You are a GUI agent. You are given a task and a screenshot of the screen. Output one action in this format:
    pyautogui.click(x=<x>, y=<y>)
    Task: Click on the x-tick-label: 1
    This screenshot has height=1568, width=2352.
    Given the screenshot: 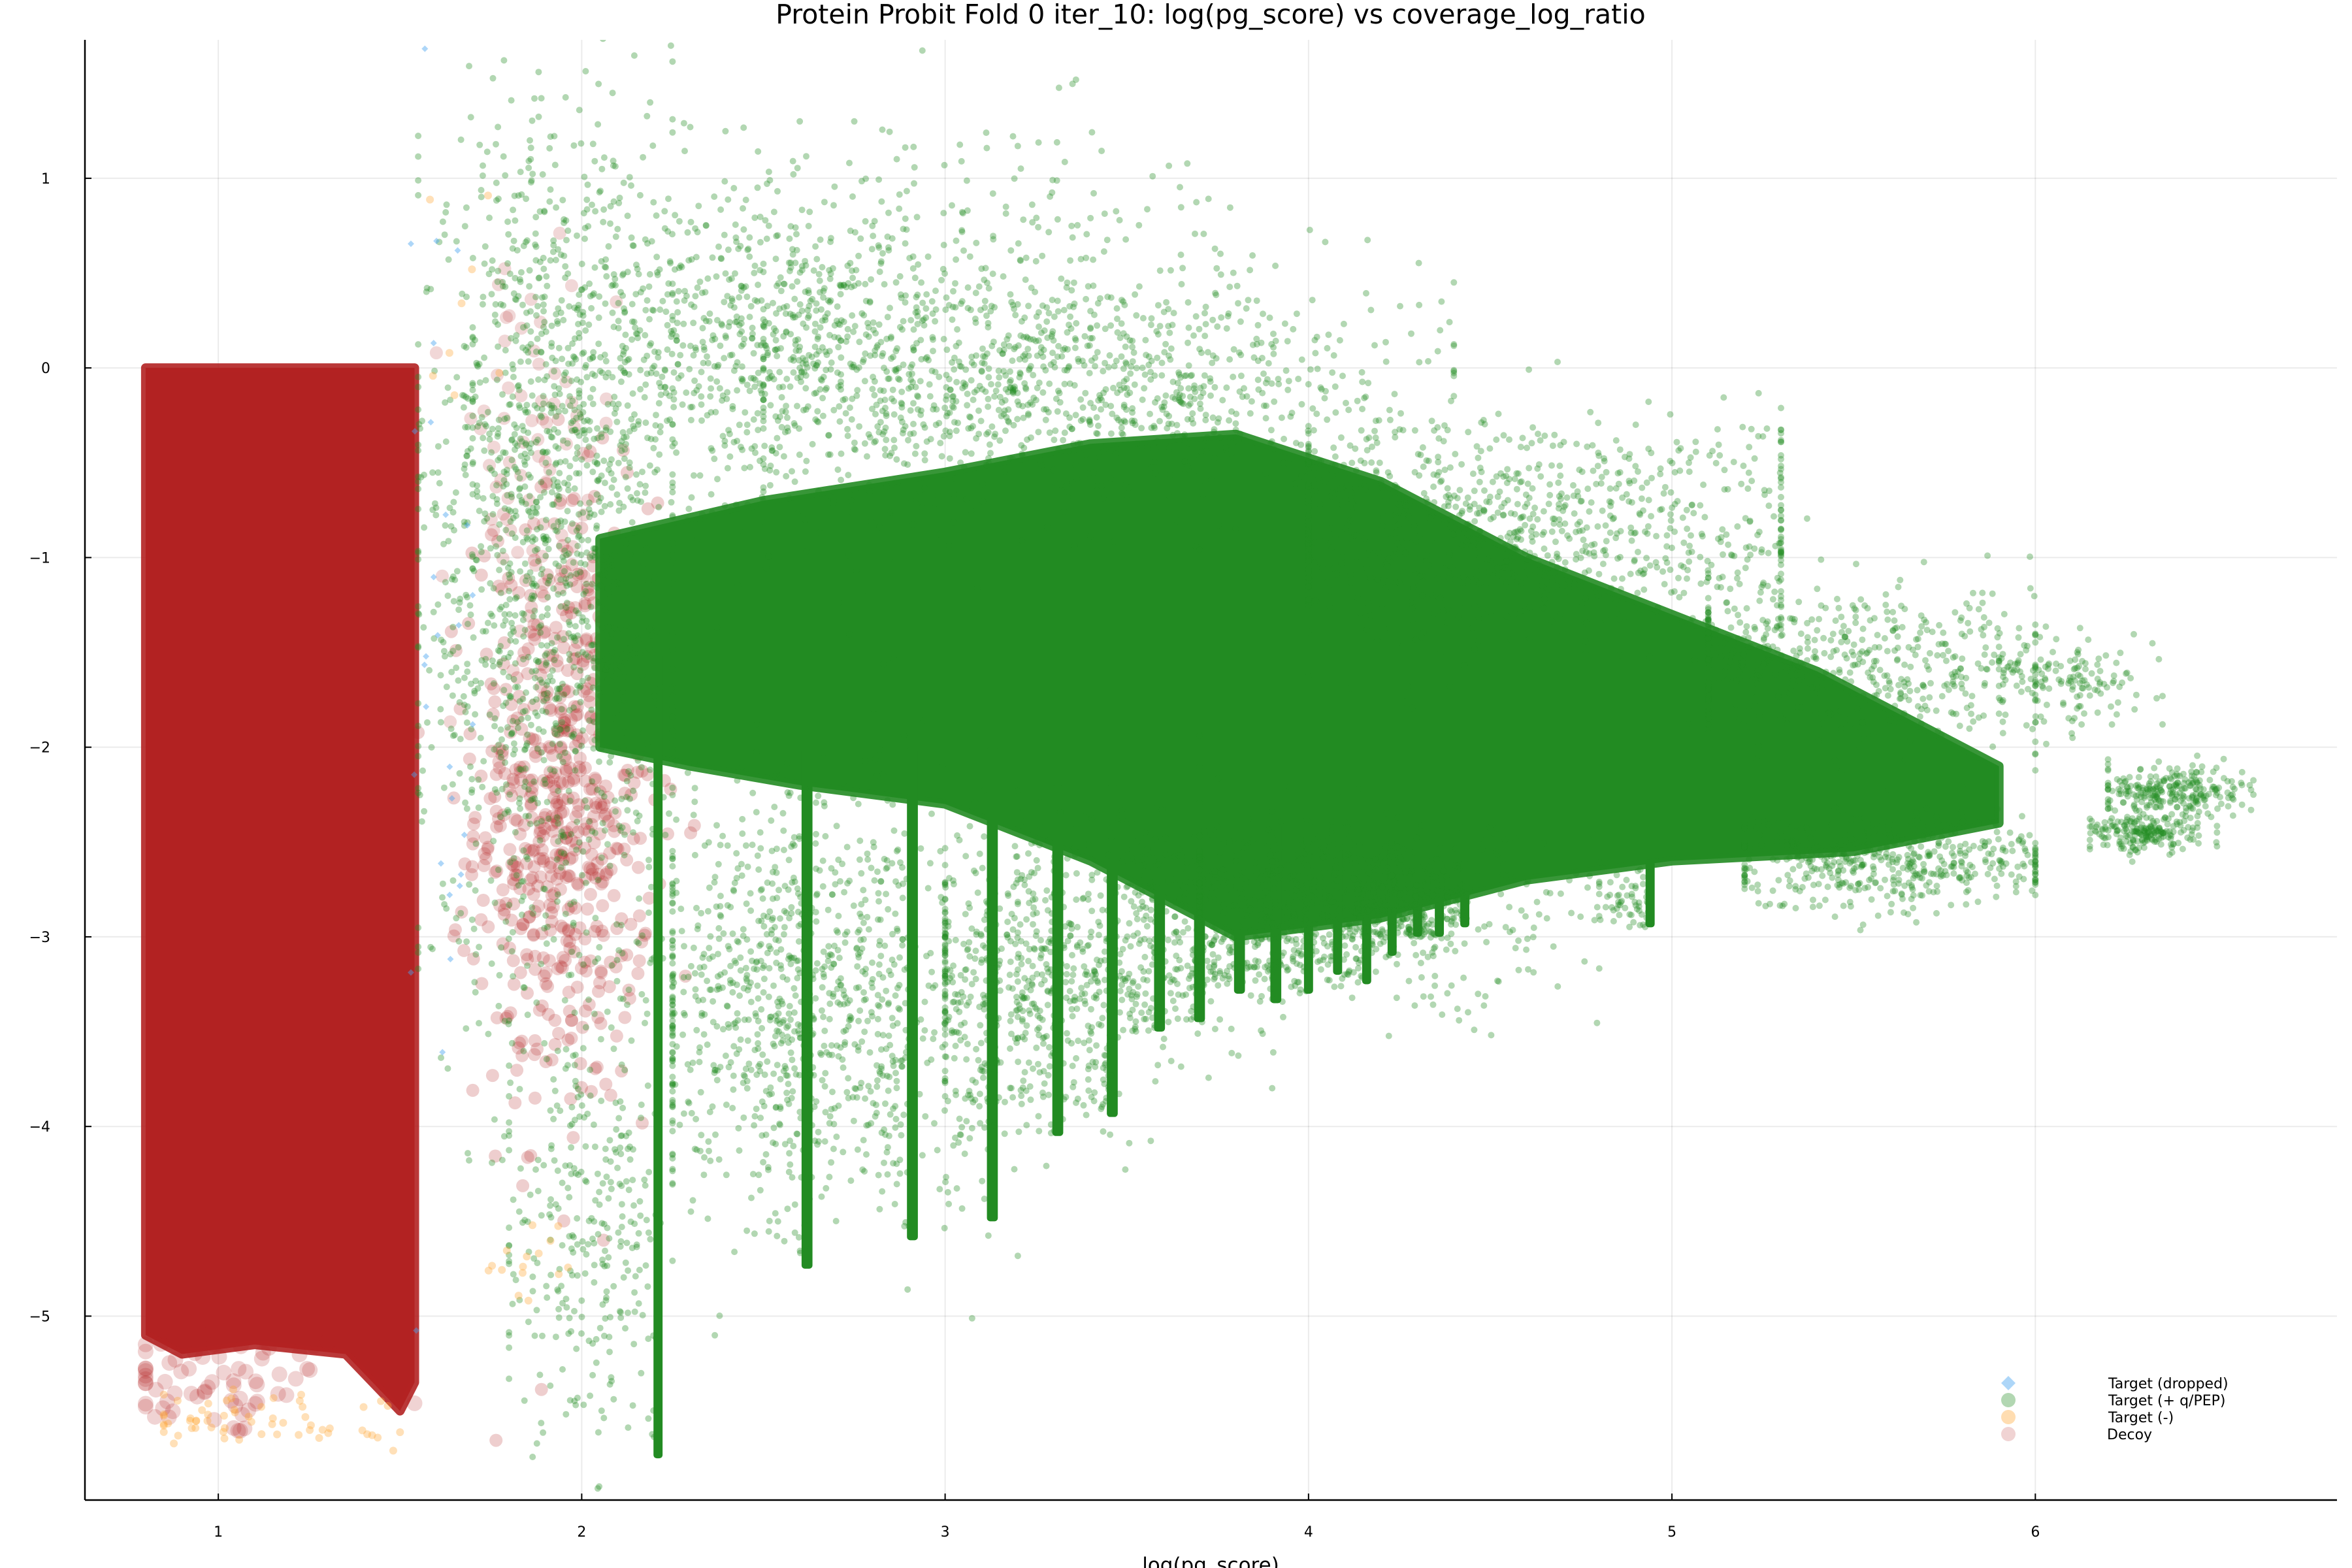 What is the action you would take?
    pyautogui.click(x=218, y=1532)
    